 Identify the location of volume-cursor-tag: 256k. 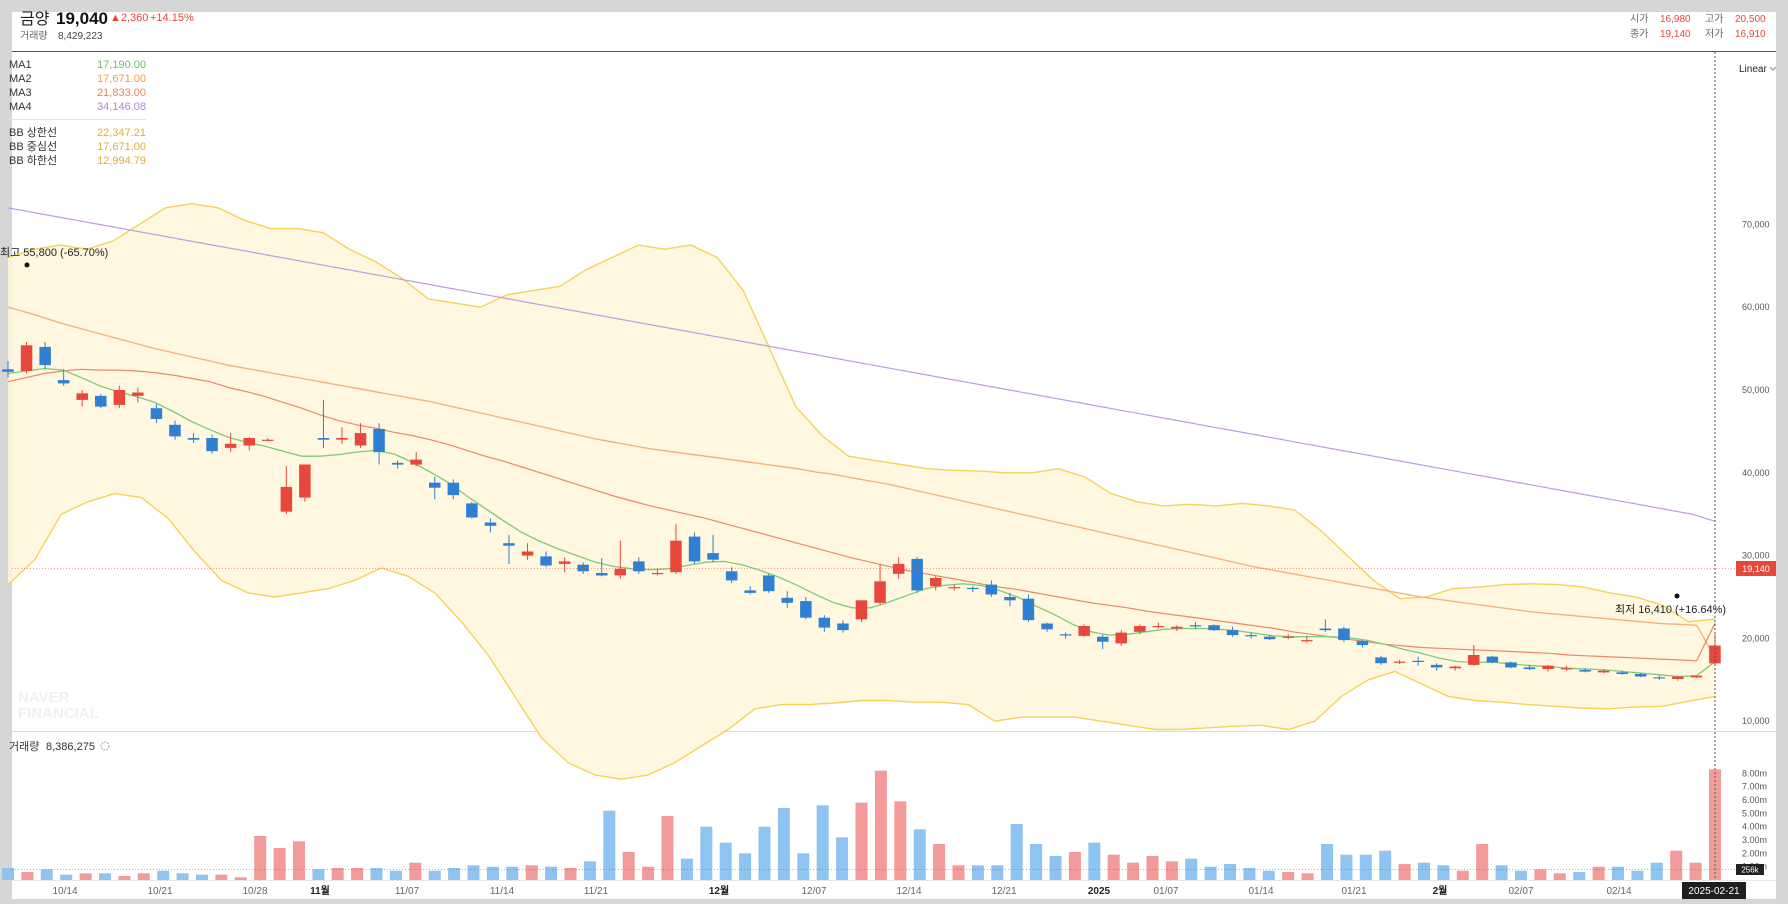
(1750, 870).